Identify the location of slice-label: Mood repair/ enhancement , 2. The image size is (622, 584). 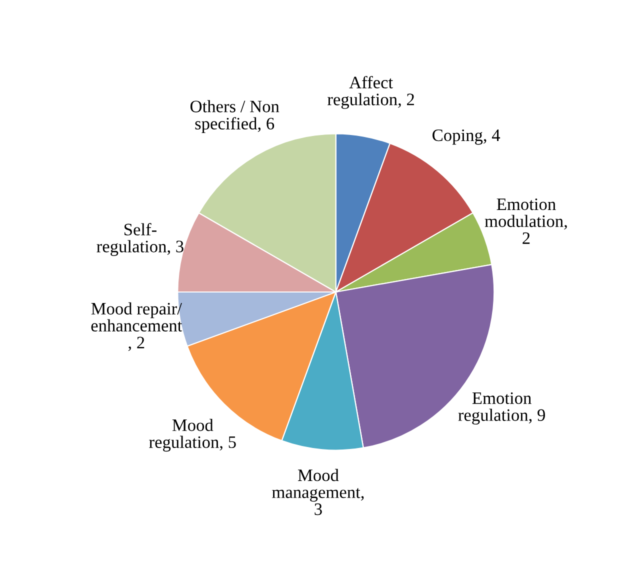
(136, 326).